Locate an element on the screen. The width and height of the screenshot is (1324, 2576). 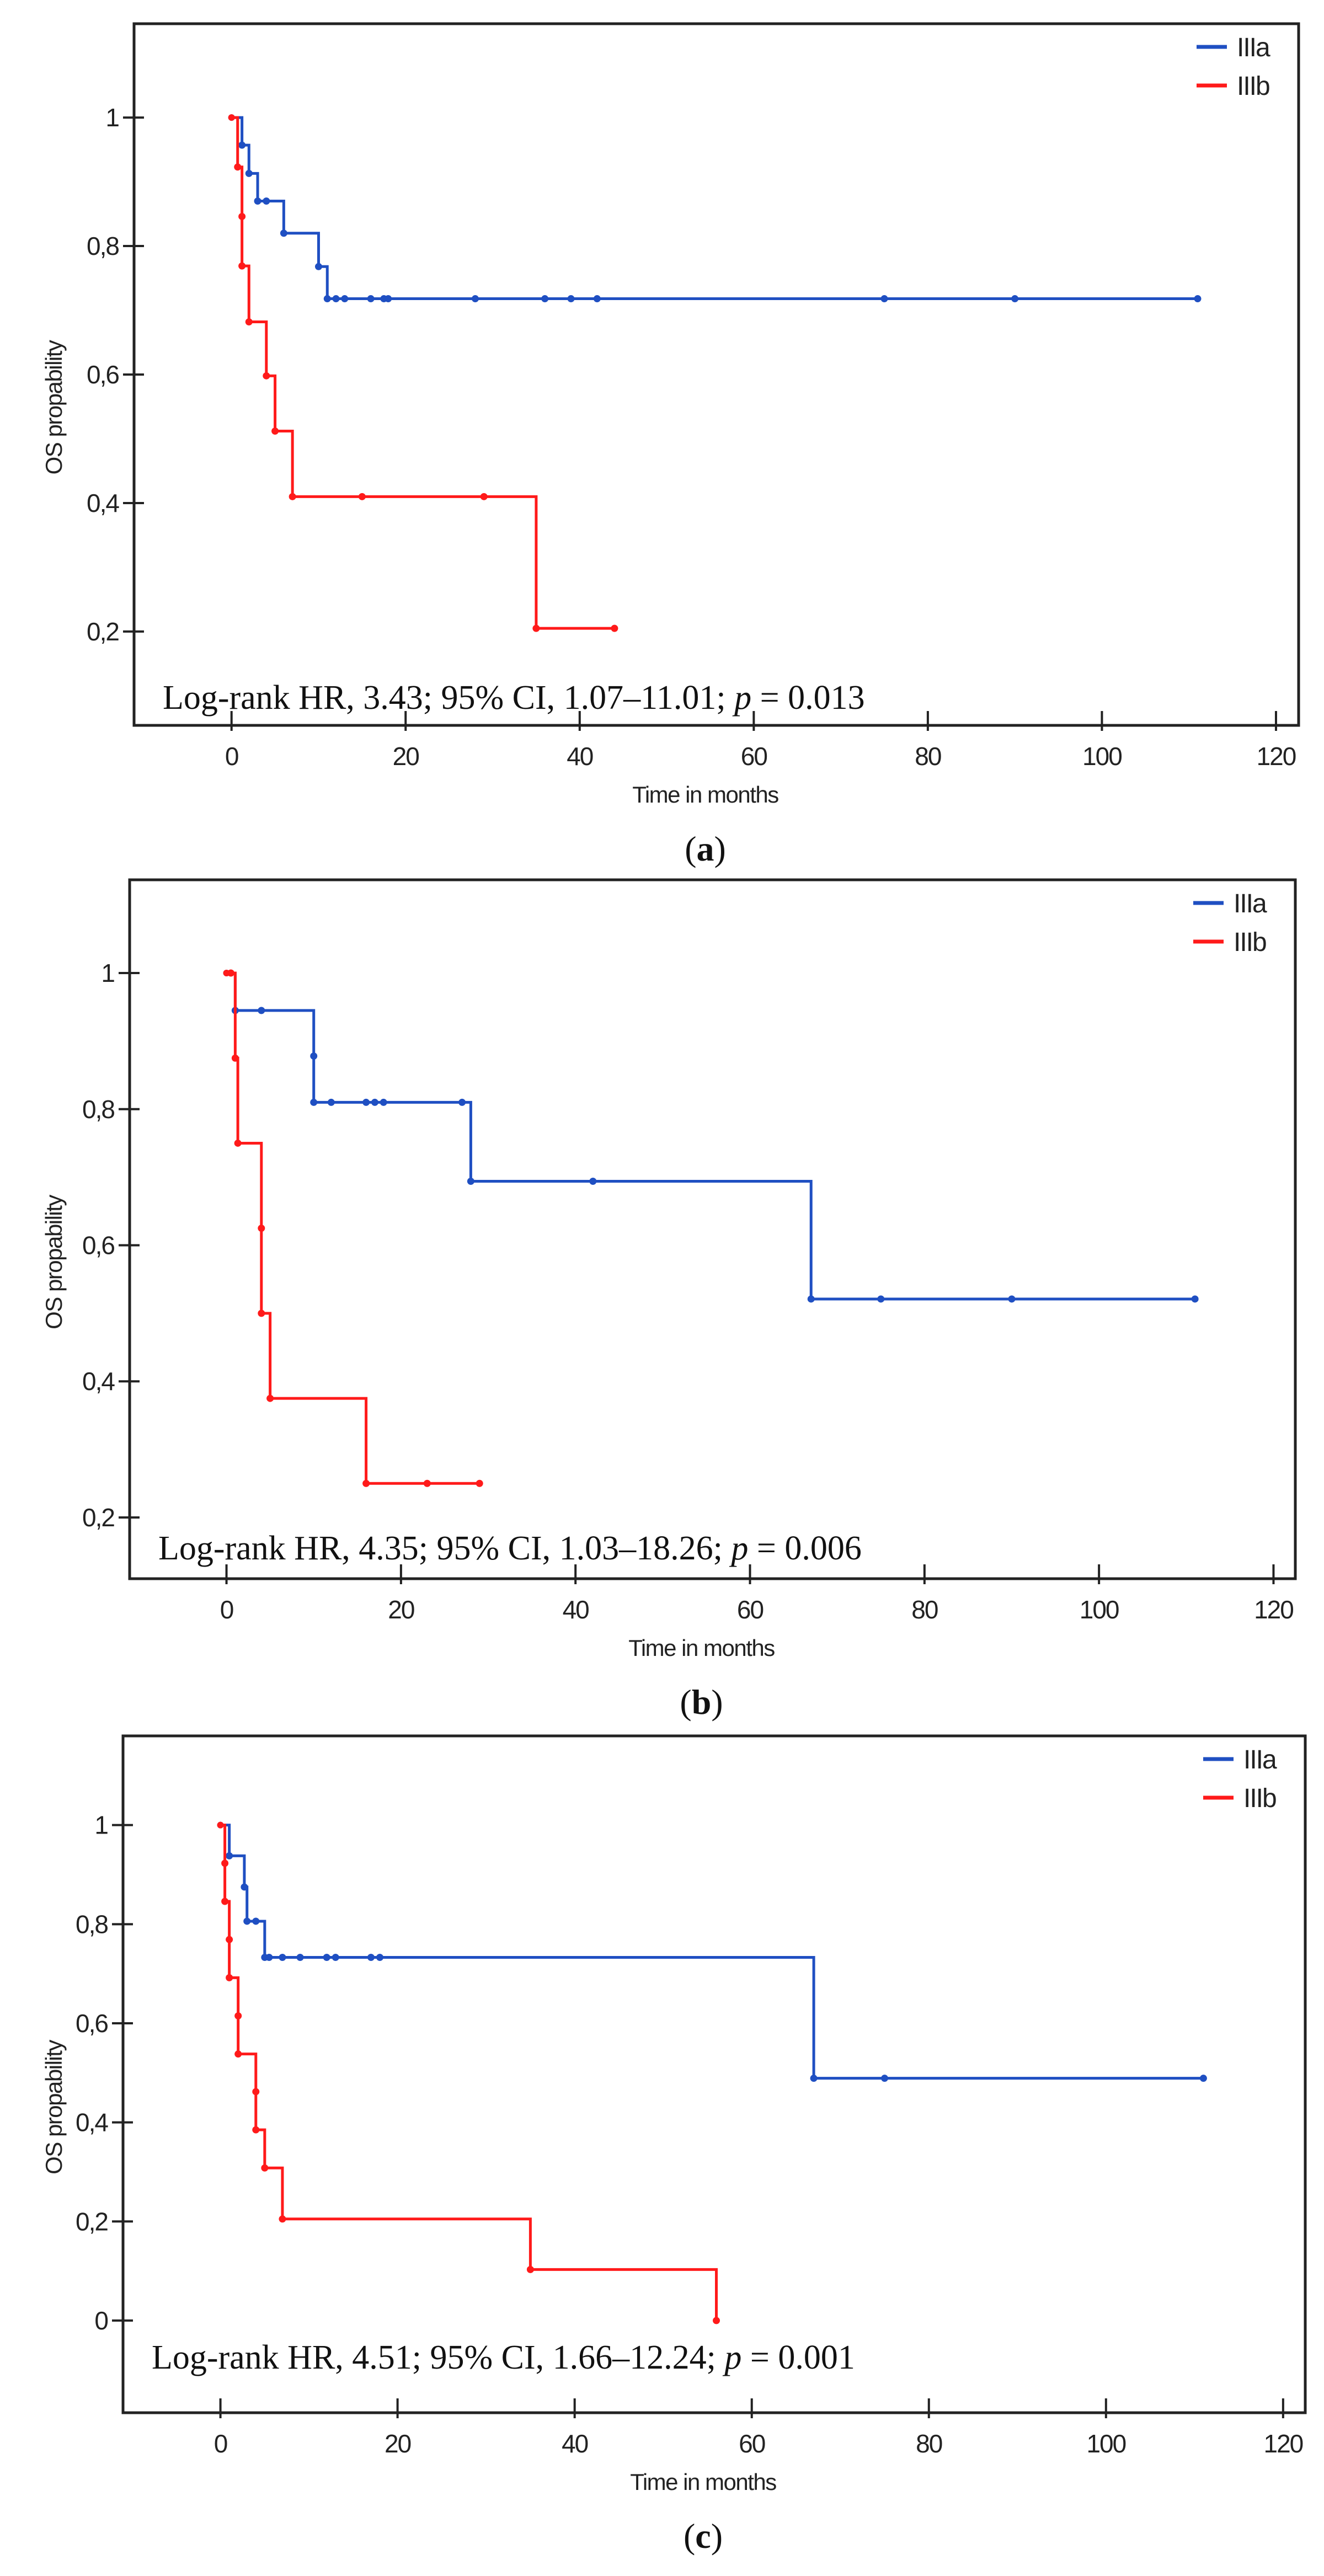
annotation-p-value: = 0.013 is located at coordinates (807, 698).